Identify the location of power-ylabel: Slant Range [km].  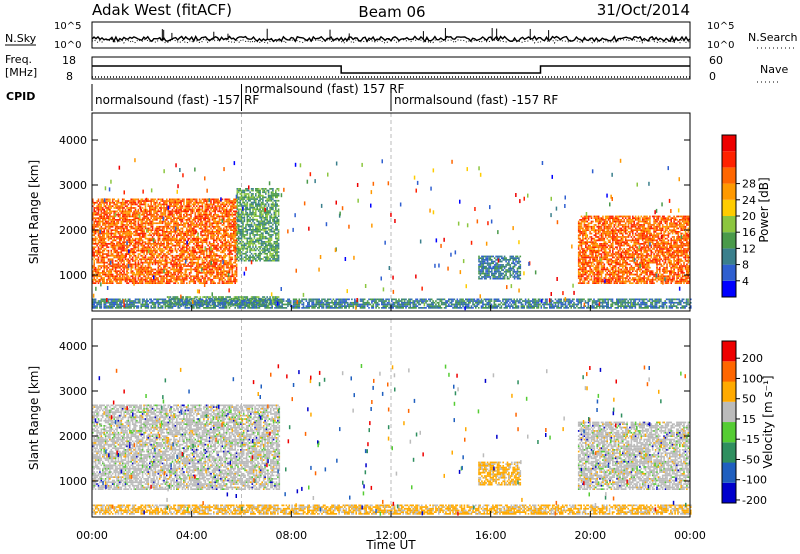
(34, 212).